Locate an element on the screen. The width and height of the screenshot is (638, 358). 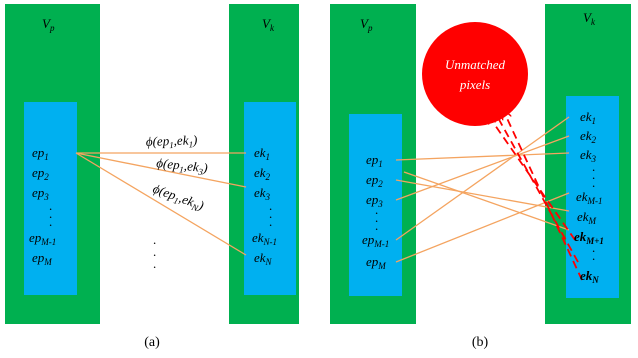
vk-label-a: Vk is located at coordinates (268, 24).